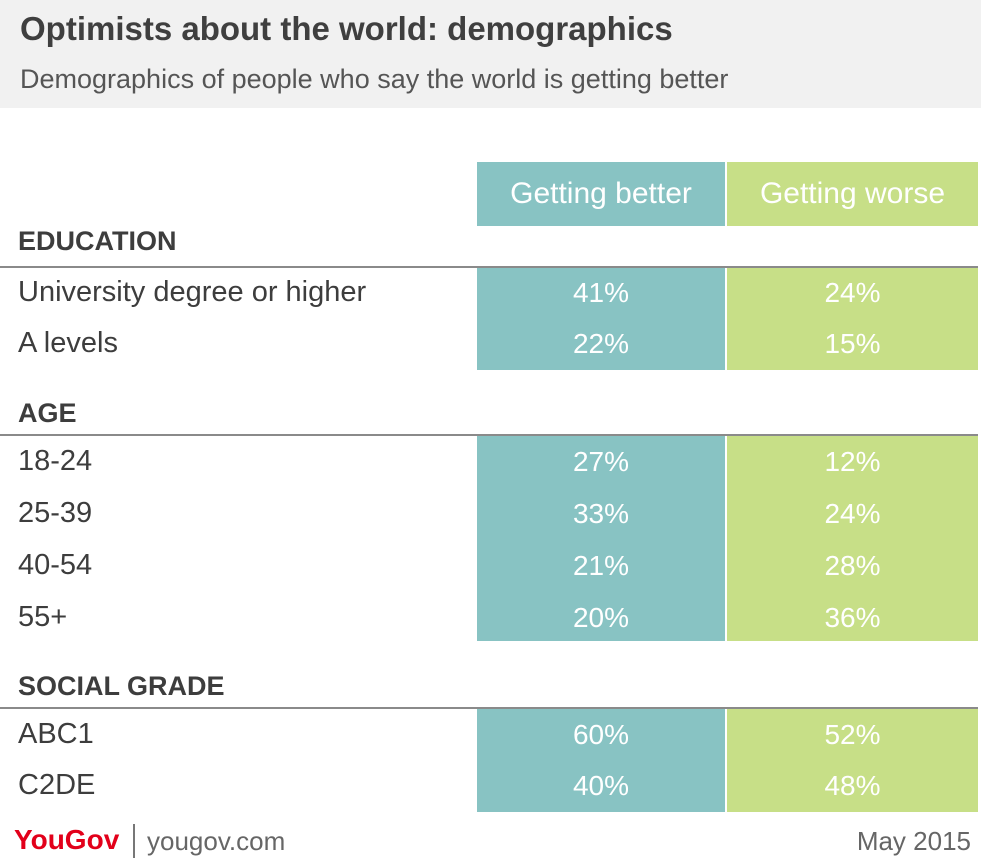 The height and width of the screenshot is (860, 981). I want to click on row-label: ABC1, so click(56, 734).